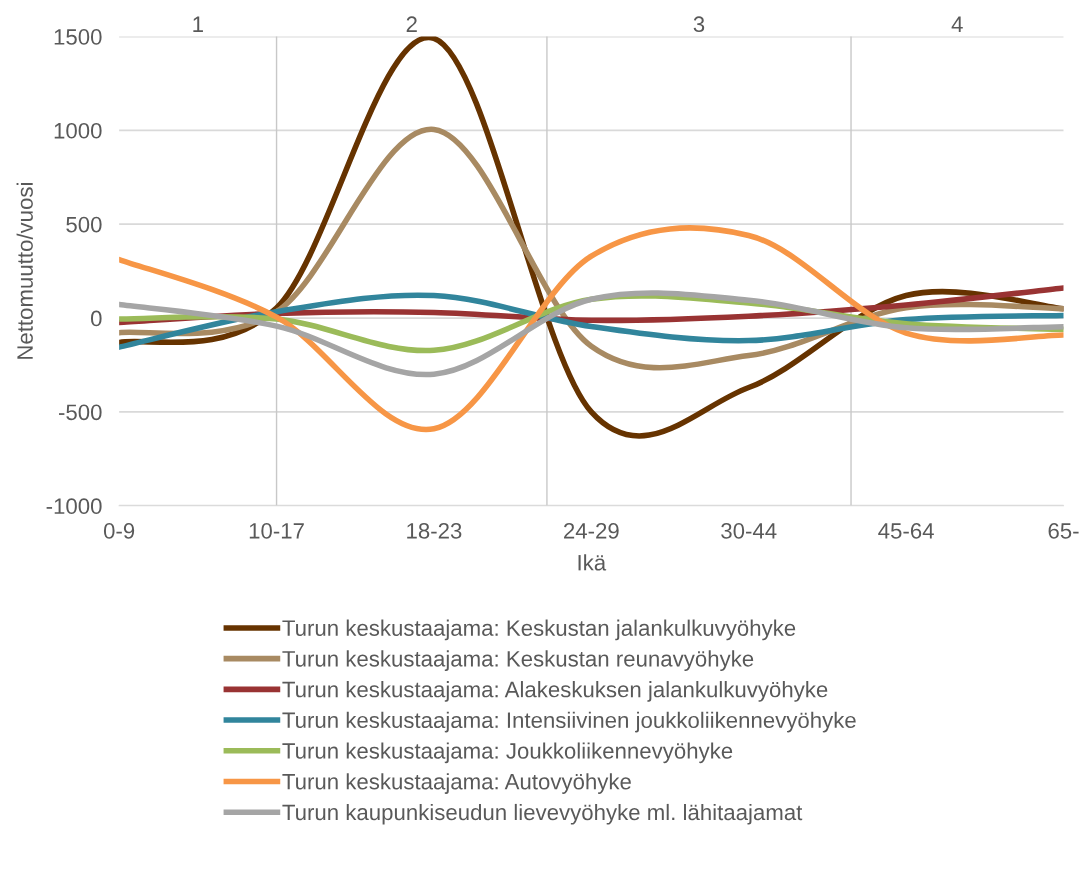 This screenshot has width=1083, height=869. What do you see at coordinates (434, 531) in the screenshot?
I see `x-tick-label: 18-23` at bounding box center [434, 531].